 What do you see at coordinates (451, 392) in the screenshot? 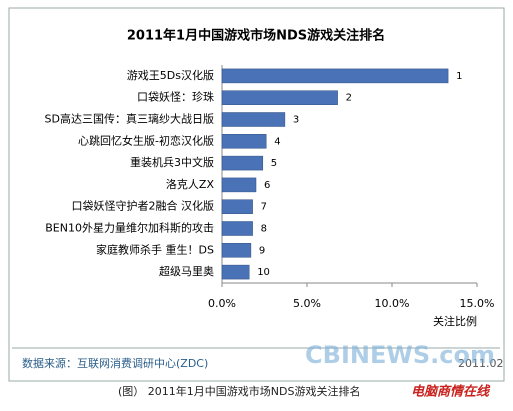
I see `watermark-cn: 电脑商情在线` at bounding box center [451, 392].